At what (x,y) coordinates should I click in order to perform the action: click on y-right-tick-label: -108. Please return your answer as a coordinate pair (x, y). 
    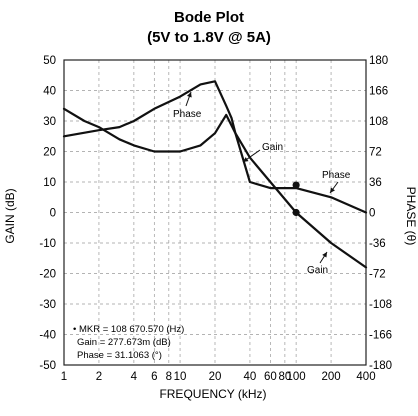
    Looking at the image, I should click on (380, 305).